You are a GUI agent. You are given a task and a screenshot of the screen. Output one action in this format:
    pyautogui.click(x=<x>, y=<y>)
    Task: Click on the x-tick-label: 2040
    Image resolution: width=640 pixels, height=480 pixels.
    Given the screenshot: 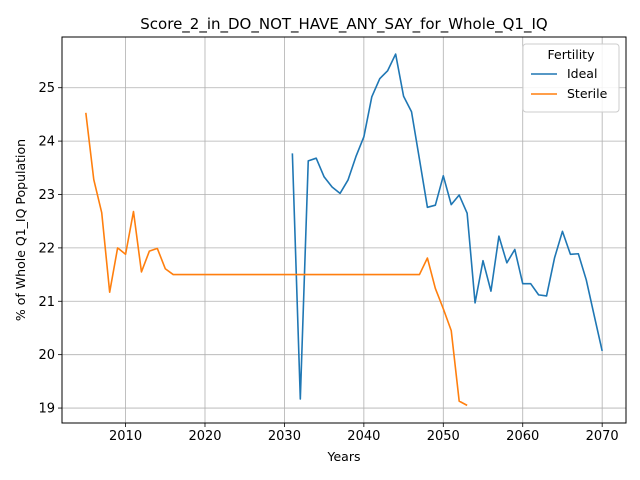 What is the action you would take?
    pyautogui.click(x=363, y=436)
    